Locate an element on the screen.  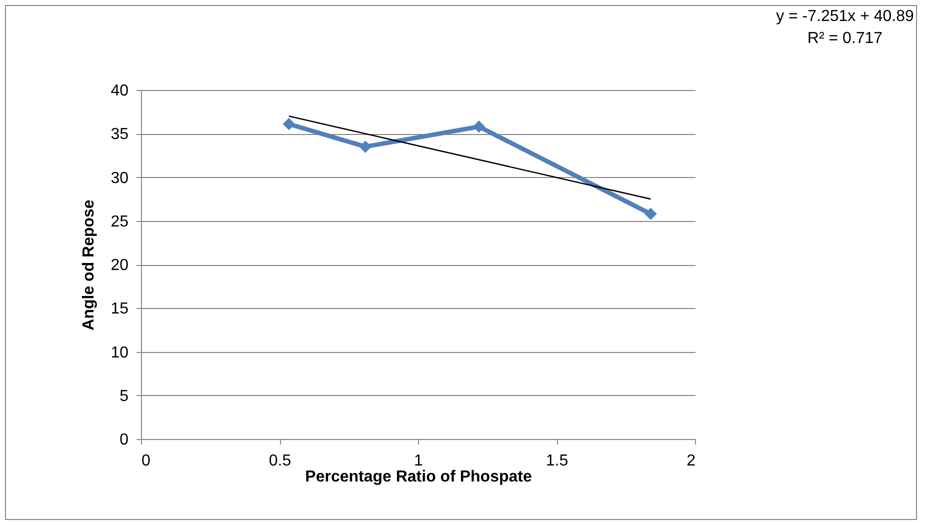
y-tick-label: 20 is located at coordinates (119, 265).